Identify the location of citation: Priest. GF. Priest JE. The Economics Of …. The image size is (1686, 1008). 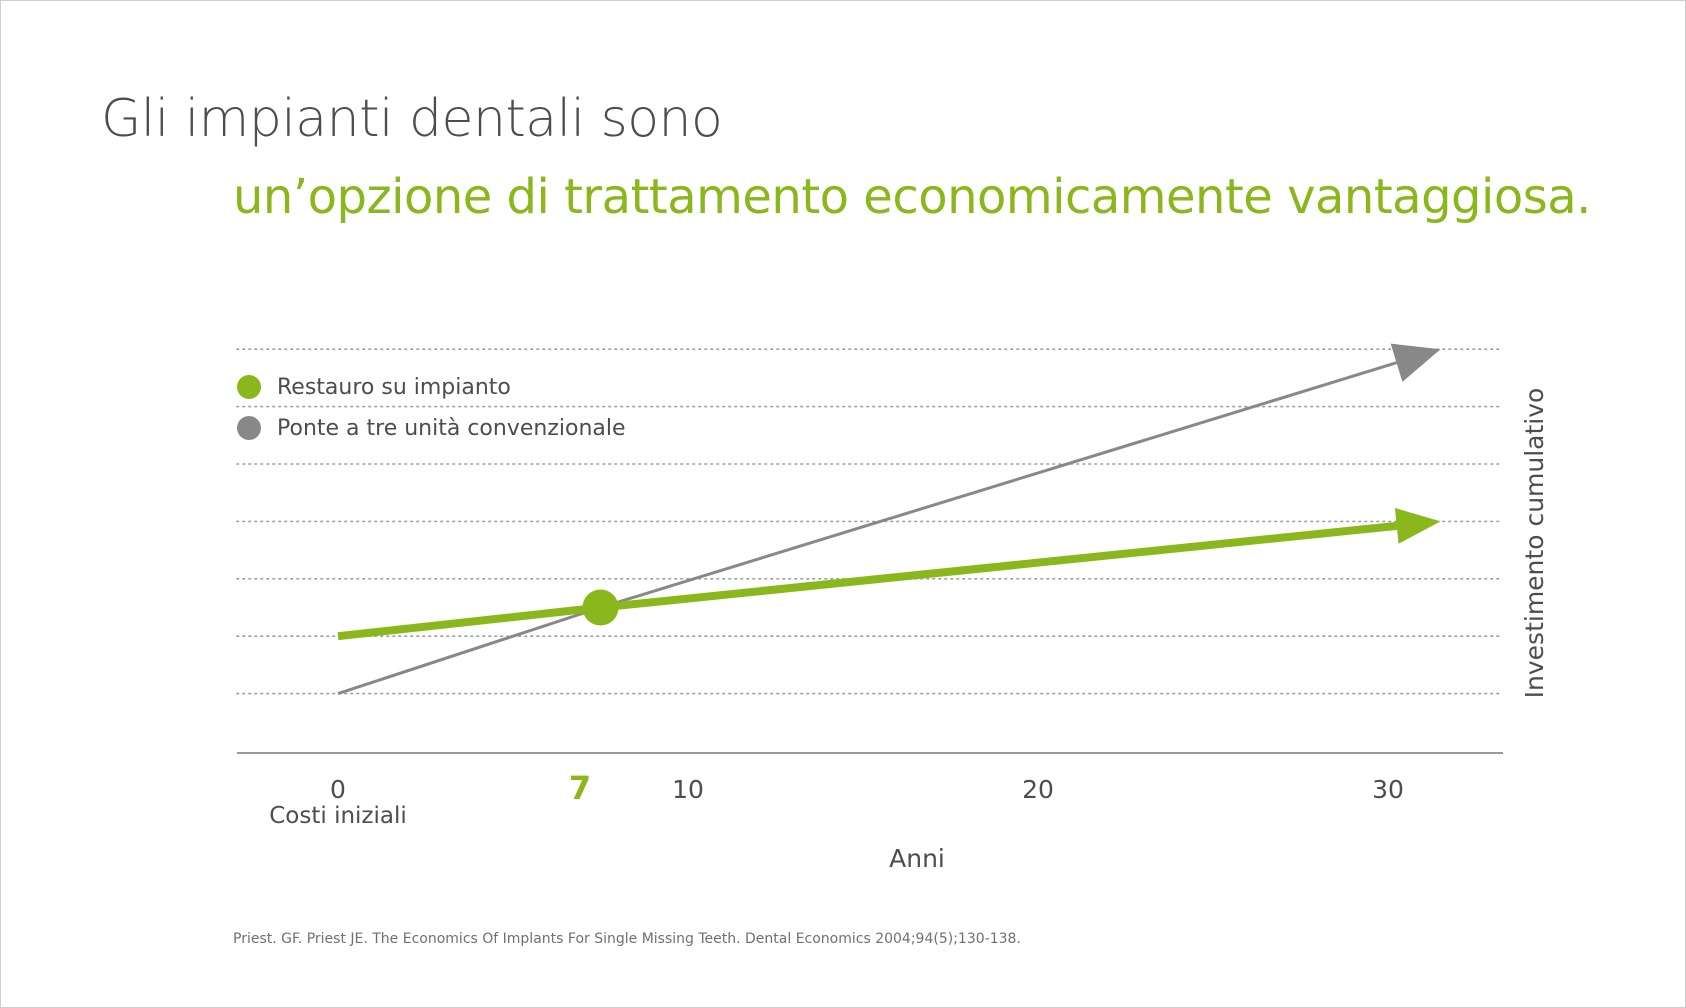
(627, 939).